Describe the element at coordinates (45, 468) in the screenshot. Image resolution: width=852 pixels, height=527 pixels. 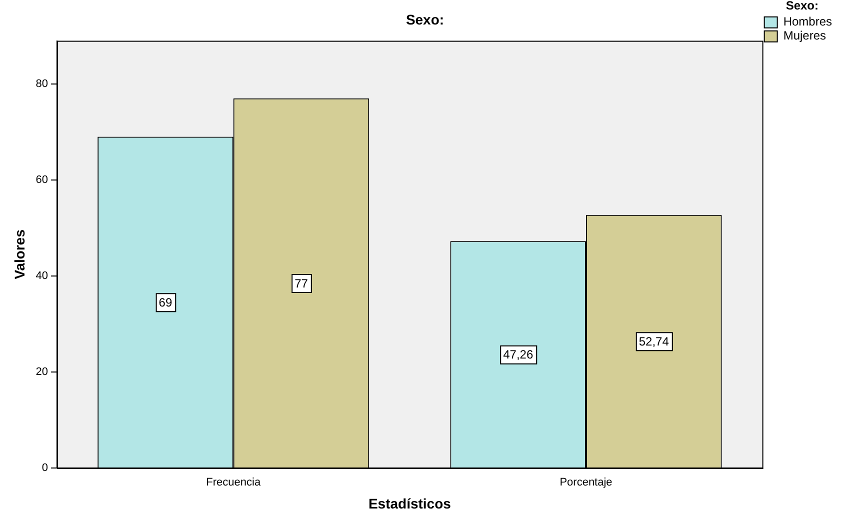
I see `y-tick-label: 0` at that location.